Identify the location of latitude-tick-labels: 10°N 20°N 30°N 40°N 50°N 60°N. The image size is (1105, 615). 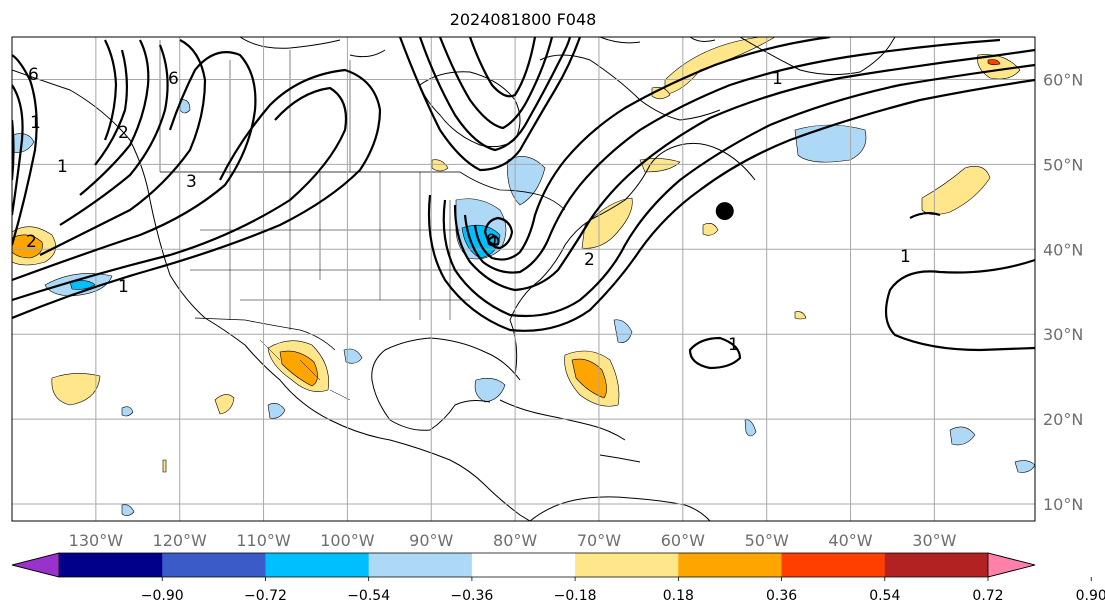
(1063, 292).